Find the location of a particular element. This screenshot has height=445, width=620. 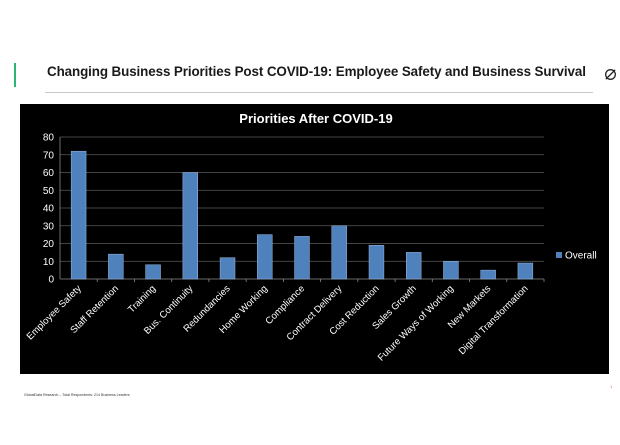

y-tick-label: 0 is located at coordinates (51, 280).